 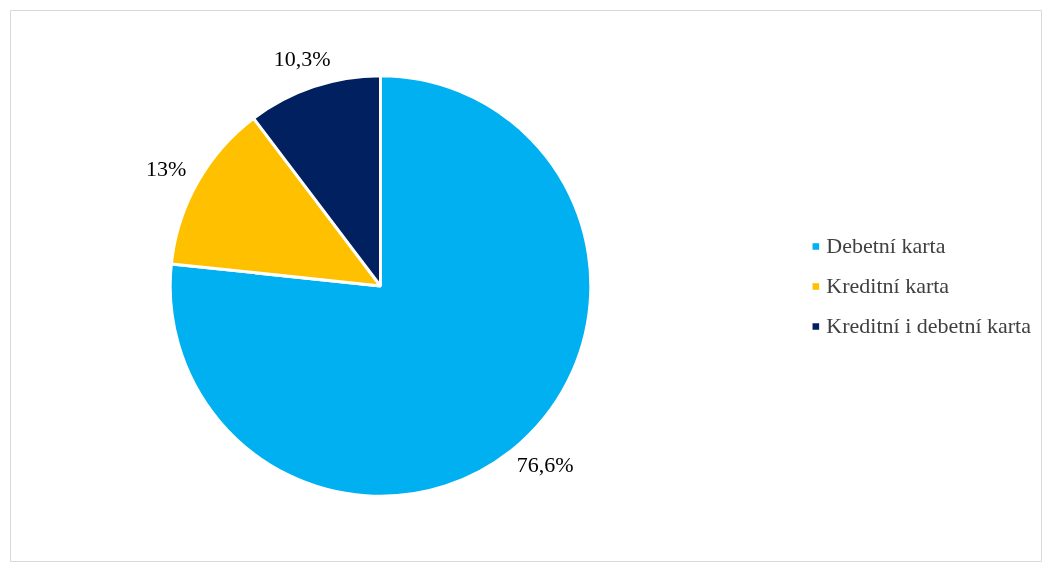 What do you see at coordinates (886, 245) in the screenshot?
I see `legend-label: Debetní karta` at bounding box center [886, 245].